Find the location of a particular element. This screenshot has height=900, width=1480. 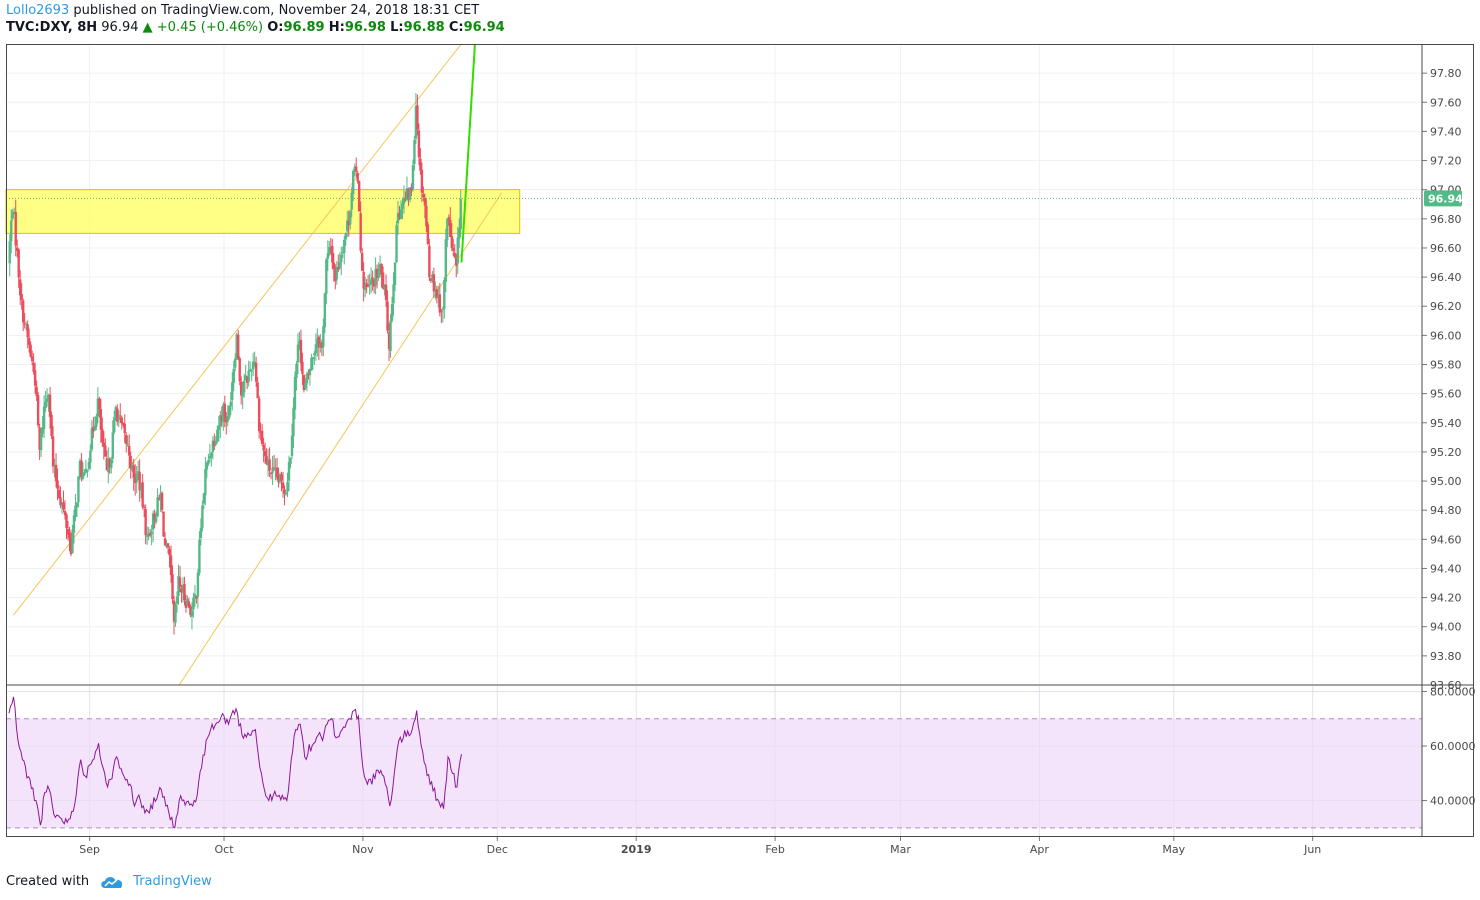

created-with-text: Created with is located at coordinates (48, 881).